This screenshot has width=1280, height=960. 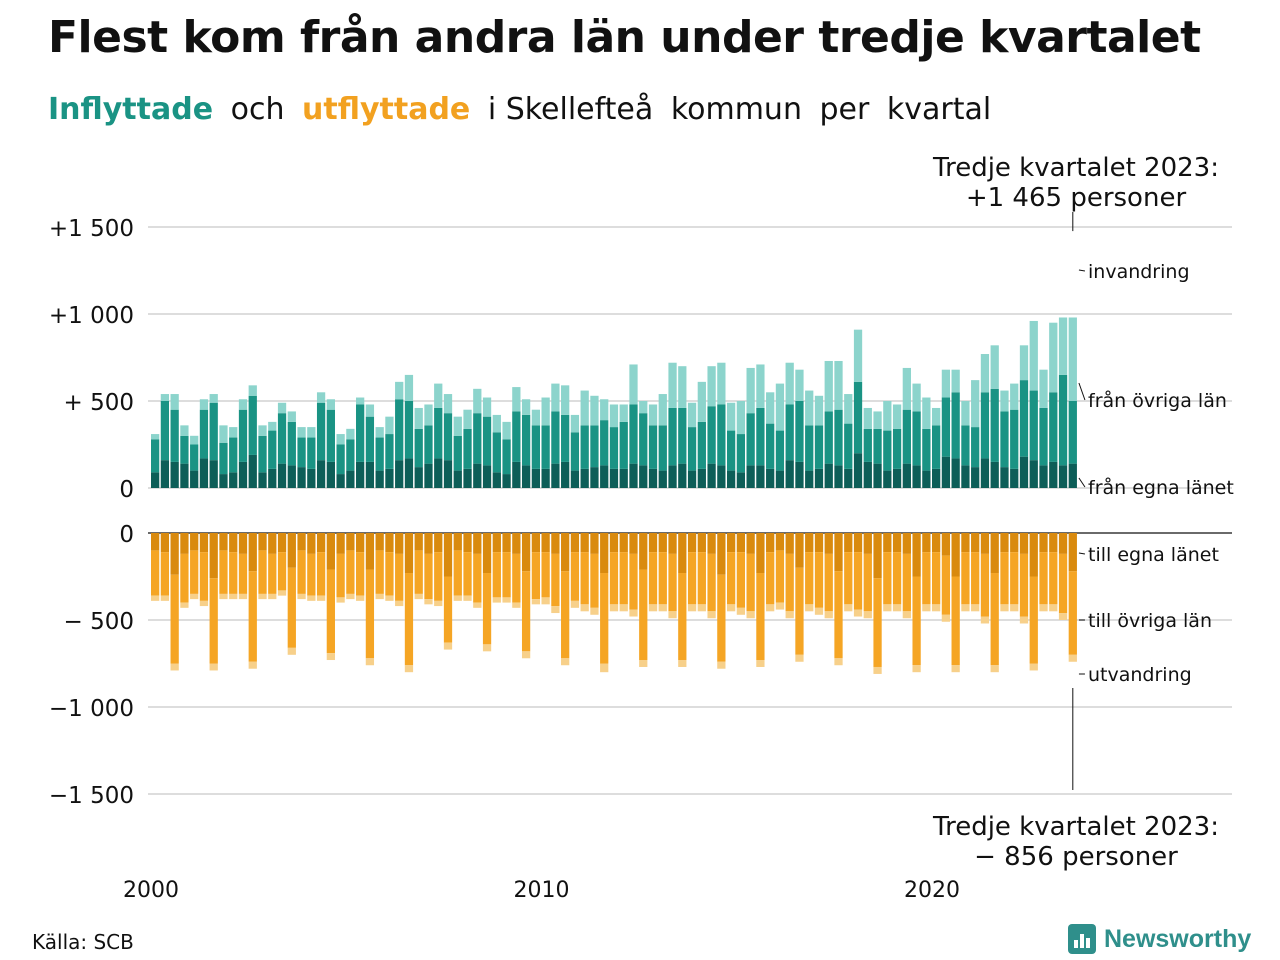 What do you see at coordinates (1153, 555) in the screenshot?
I see `label-till-egna-lanet: till egna länet` at bounding box center [1153, 555].